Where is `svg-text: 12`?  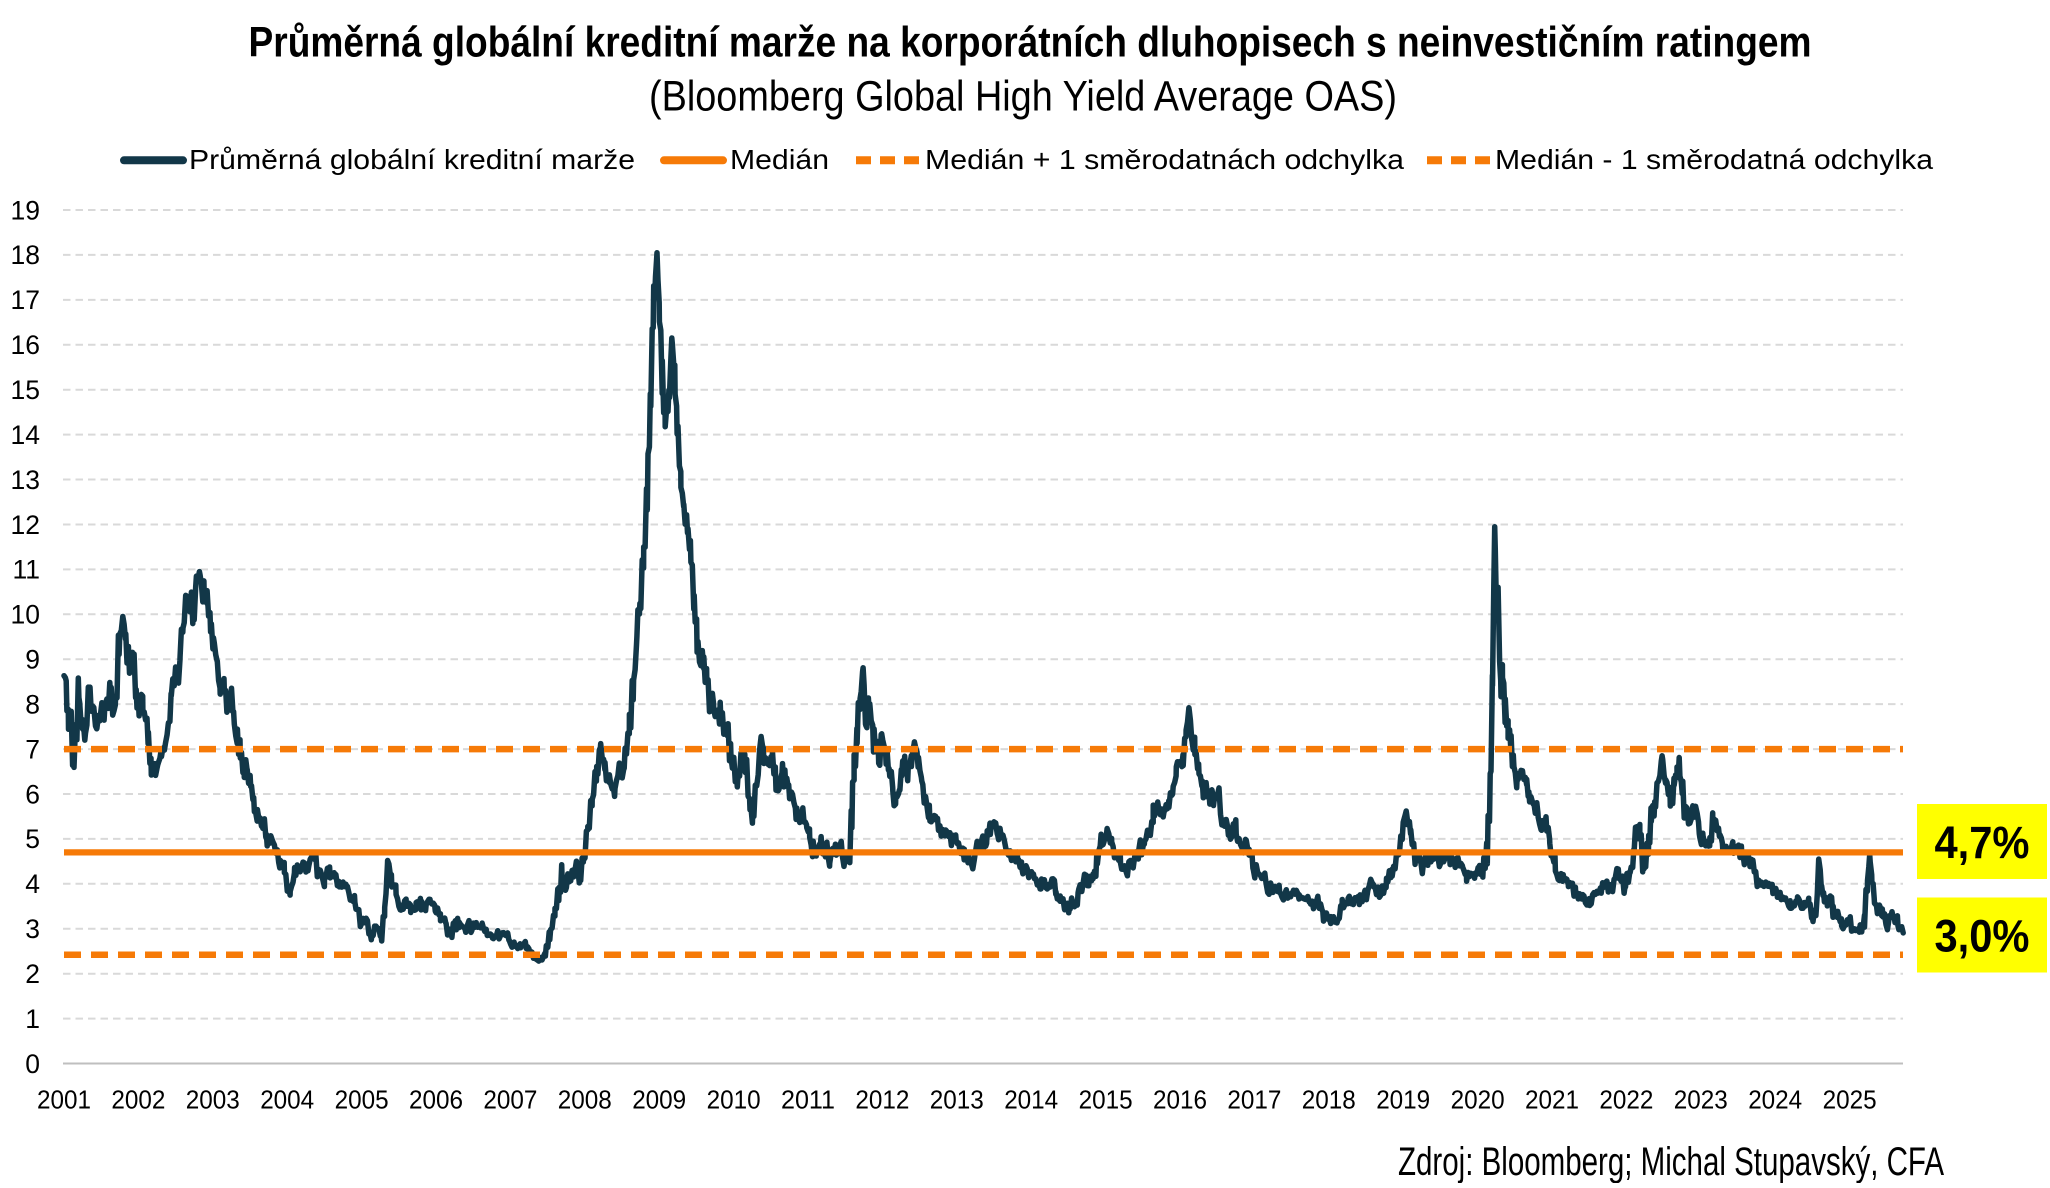 svg-text: 12 is located at coordinates (25, 525).